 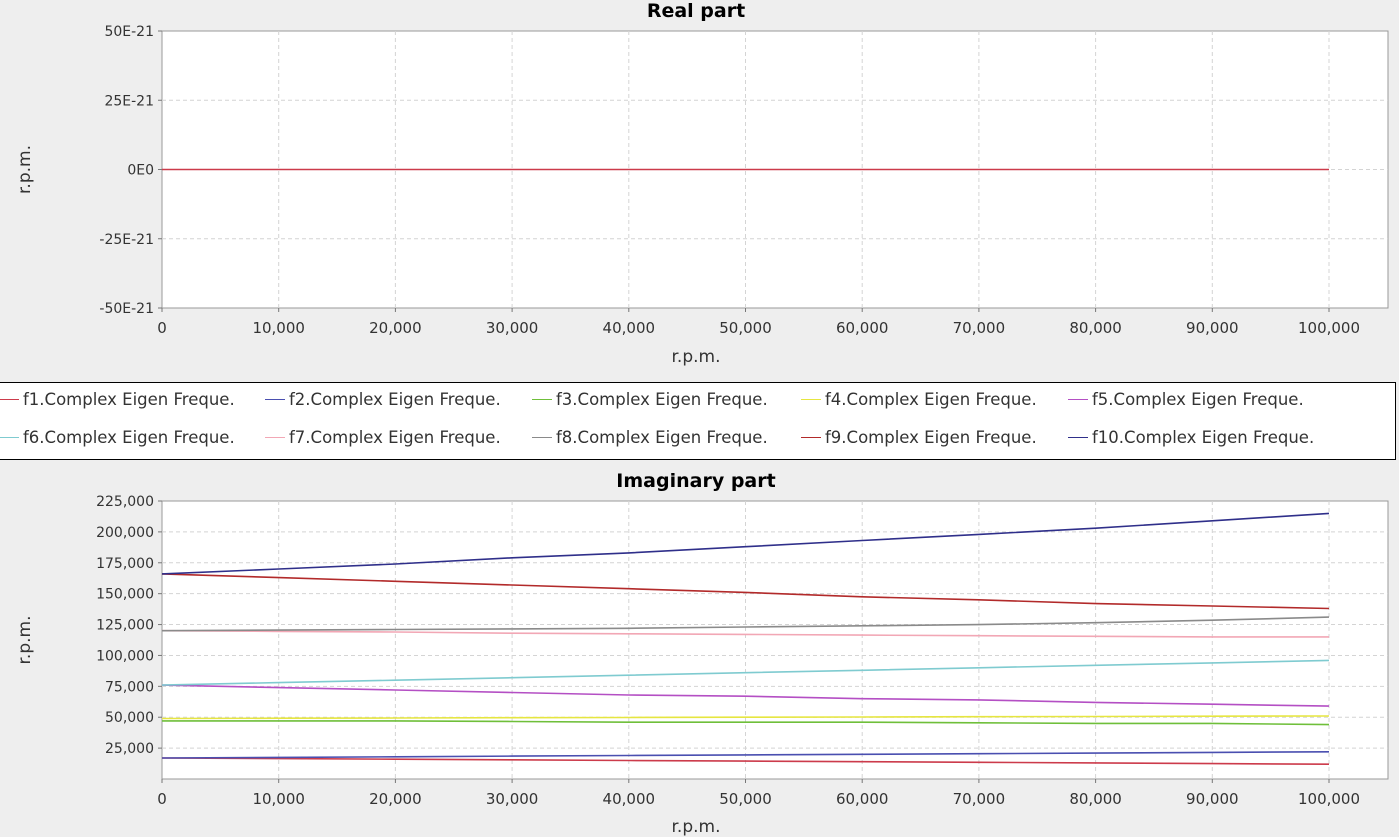 What do you see at coordinates (125, 502) in the screenshot?
I see `y-tick-label: 225,000` at bounding box center [125, 502].